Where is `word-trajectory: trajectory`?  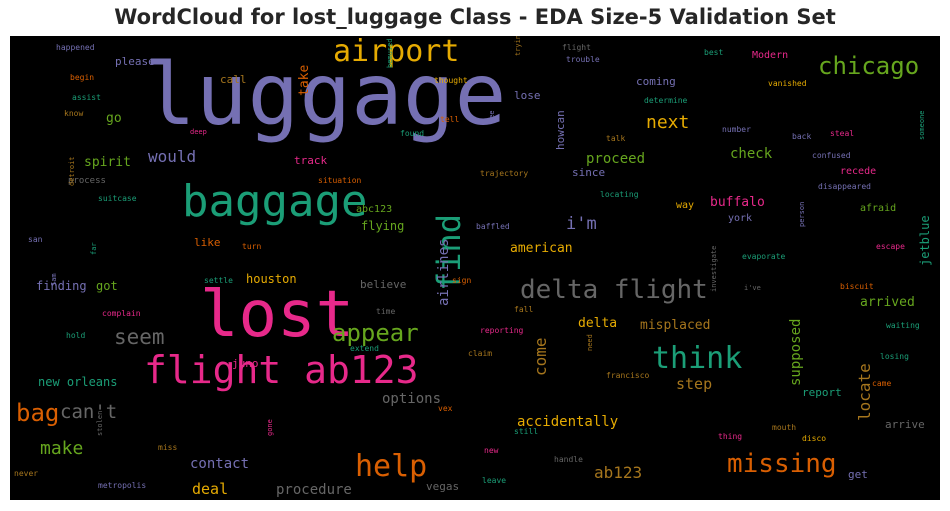
word-trajectory: trajectory is located at coordinates (504, 173).